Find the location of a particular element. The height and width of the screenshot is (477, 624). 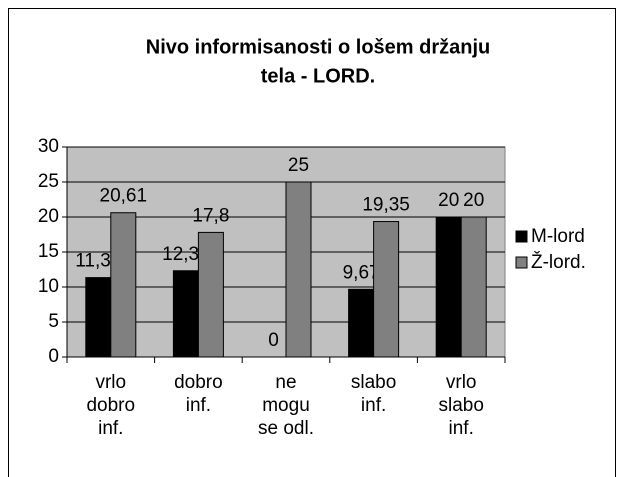

value-label: 11,34 is located at coordinates (98, 261).